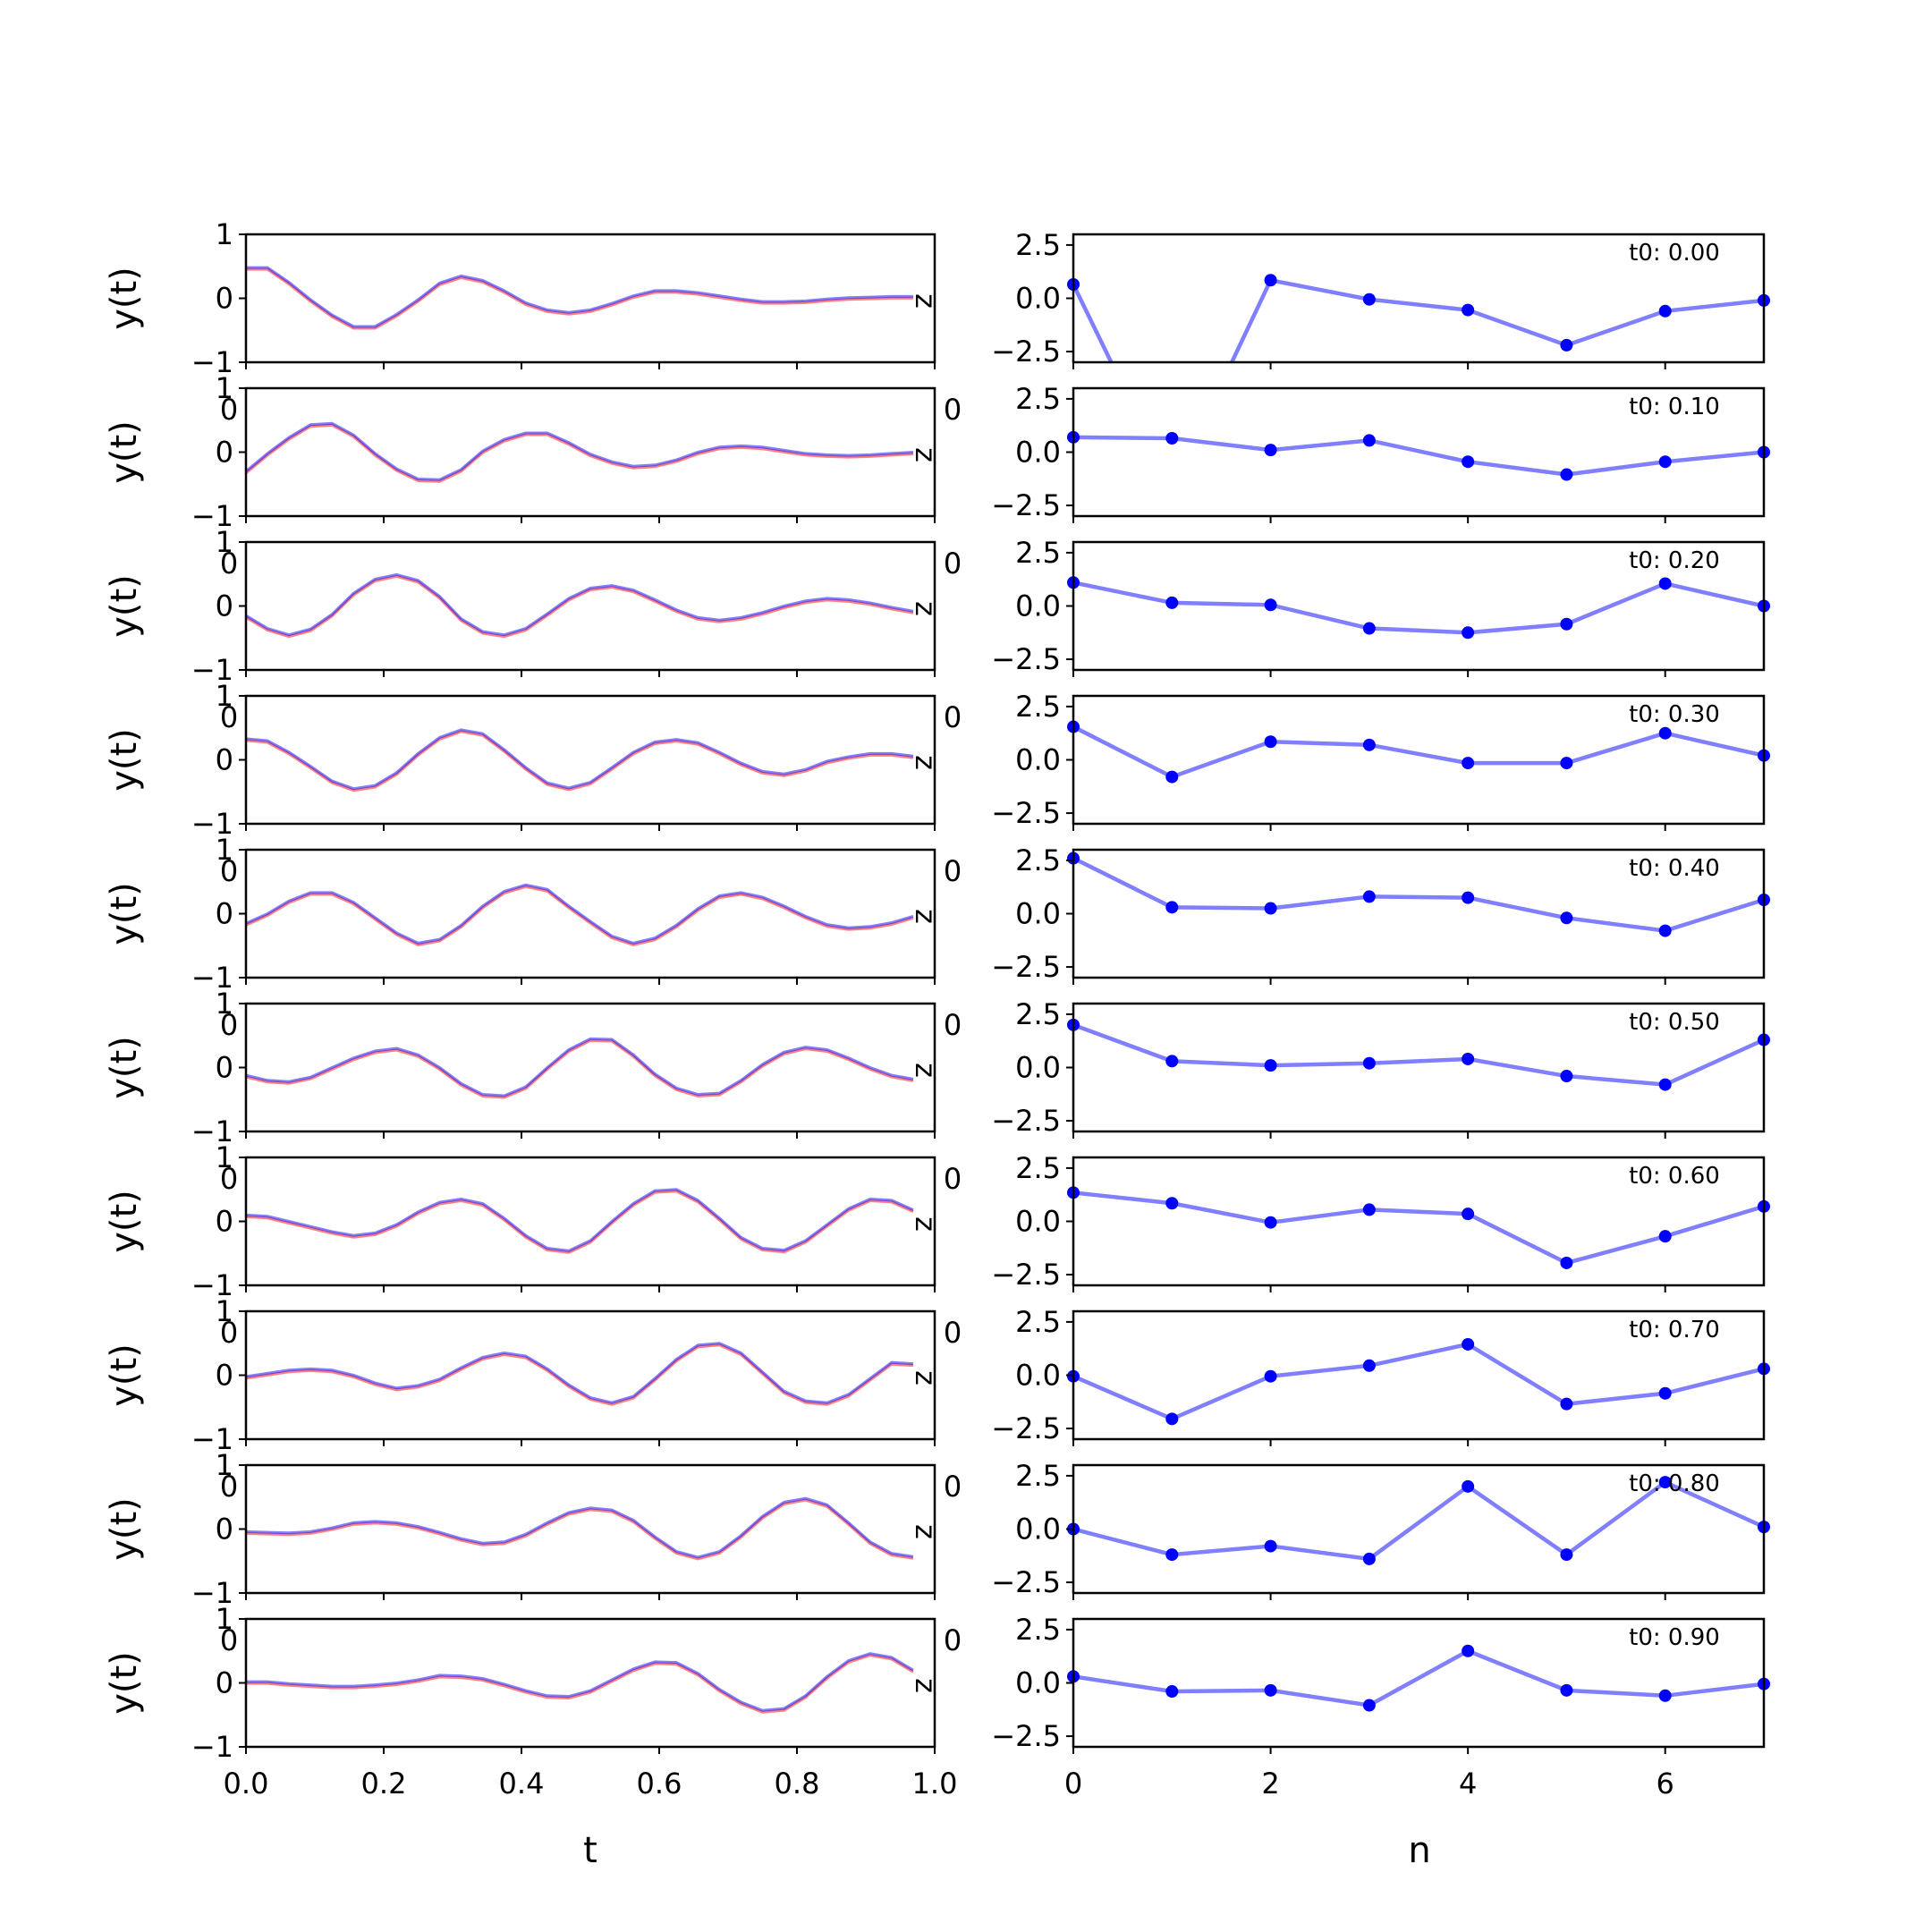  I want to click on right-subplot-5: 2.5 0.0 −2.5 t0: 0.50, so click(1380, 1068).